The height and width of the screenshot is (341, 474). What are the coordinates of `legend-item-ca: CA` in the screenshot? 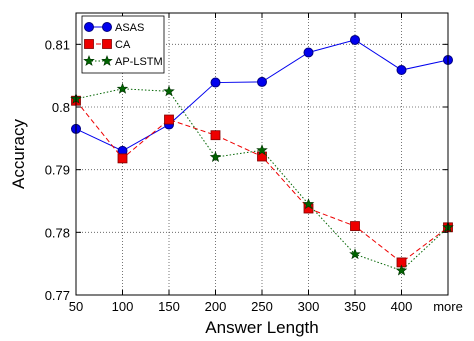 It's located at (107, 45).